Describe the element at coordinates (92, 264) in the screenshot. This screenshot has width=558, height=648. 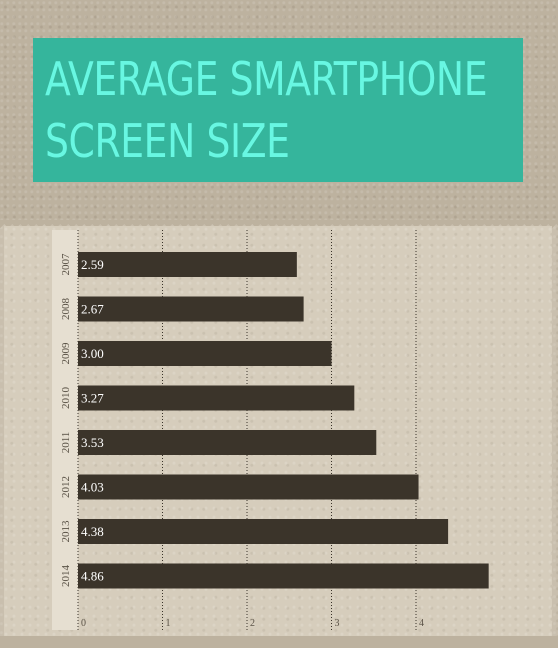
I see `bar-value-label: 2.59` at that location.